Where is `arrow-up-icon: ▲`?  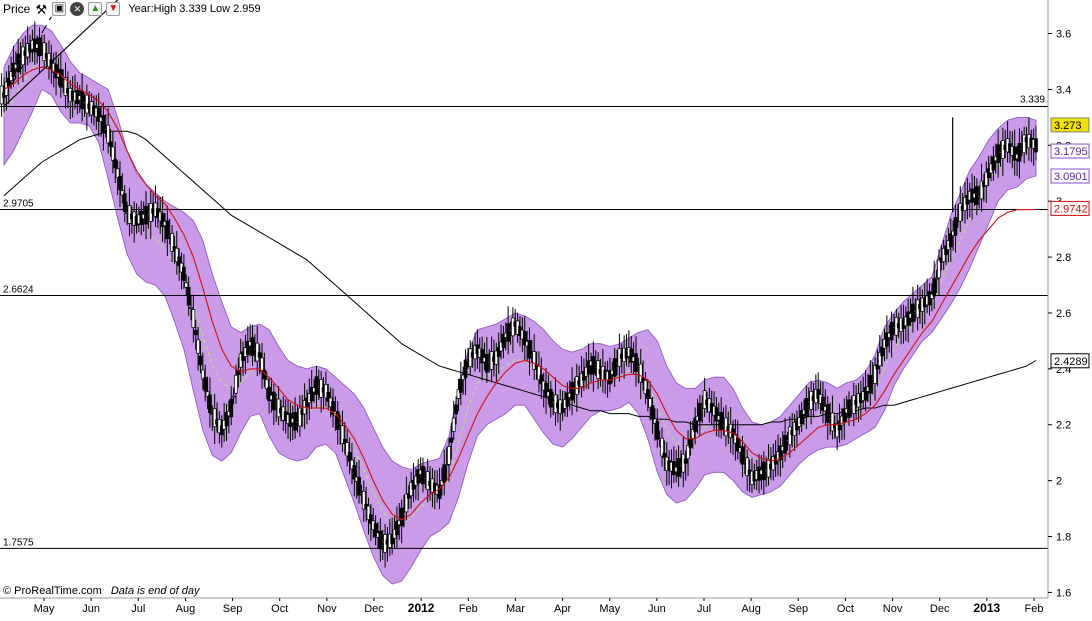 arrow-up-icon: ▲ is located at coordinates (95, 9).